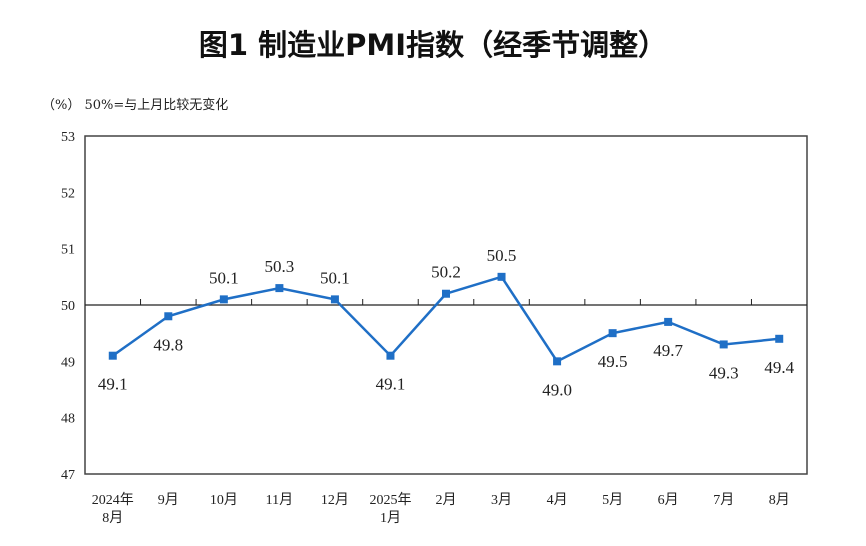 The width and height of the screenshot is (866, 546). I want to click on y-tick-label: 48, so click(68, 419).